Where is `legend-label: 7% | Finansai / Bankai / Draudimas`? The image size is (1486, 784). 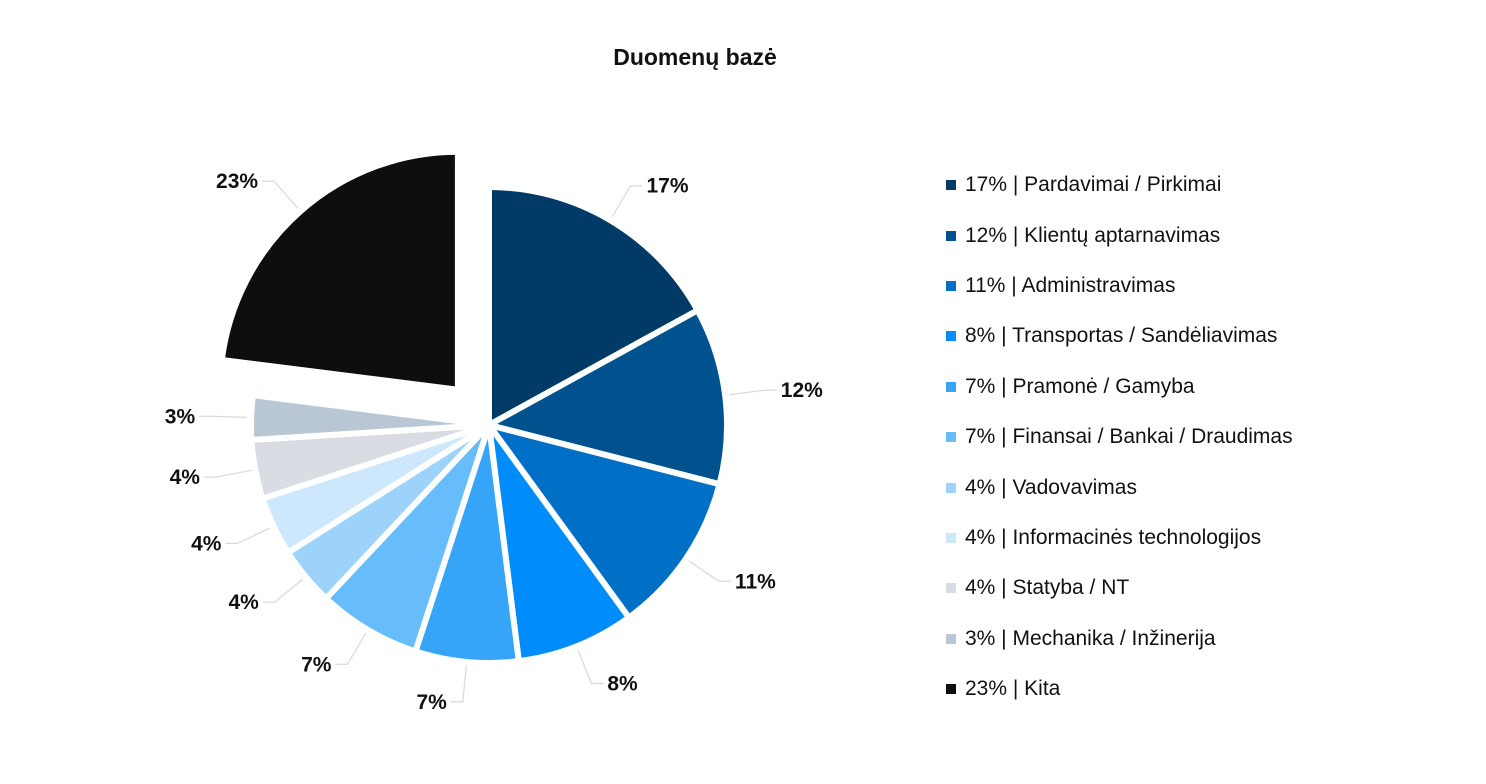
legend-label: 7% | Finansai / Bankai / Draudimas is located at coordinates (1129, 437).